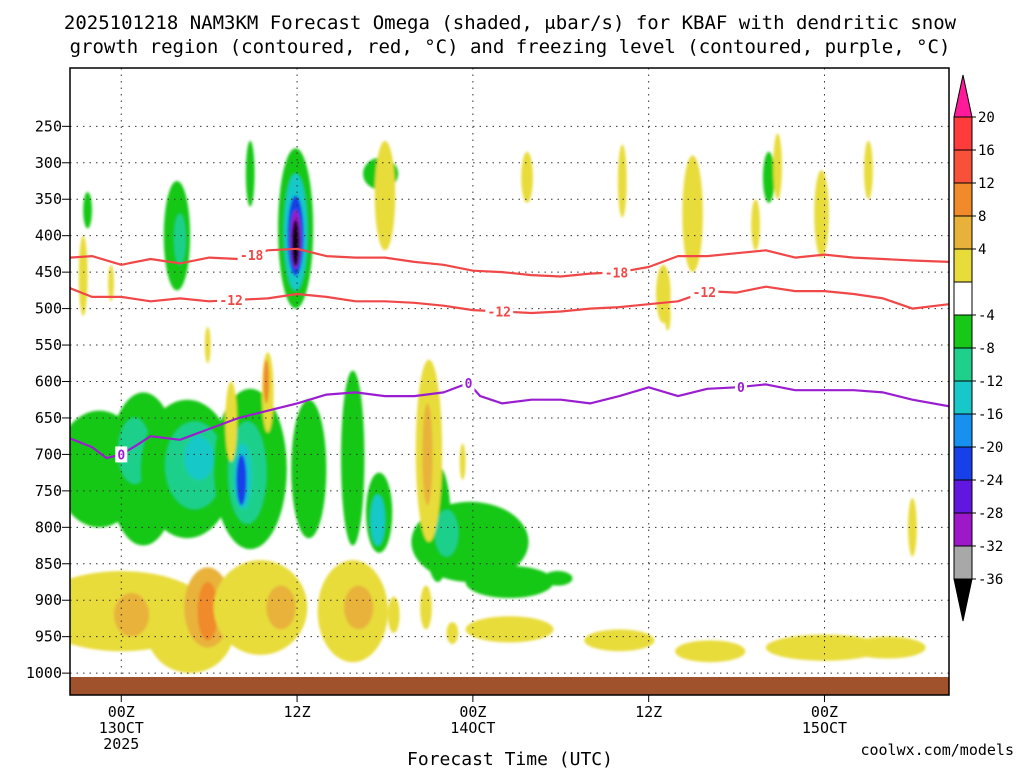  I want to click on y-tick-label: 750, so click(48, 491).